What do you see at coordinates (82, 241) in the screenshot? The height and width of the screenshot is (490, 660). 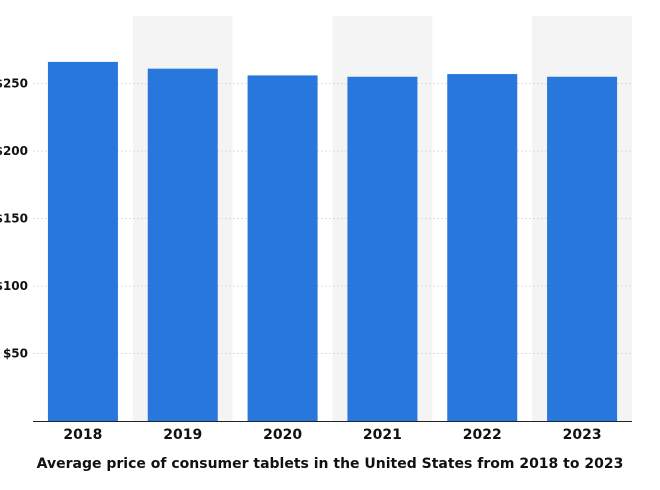 I see `bar-2018` at bounding box center [82, 241].